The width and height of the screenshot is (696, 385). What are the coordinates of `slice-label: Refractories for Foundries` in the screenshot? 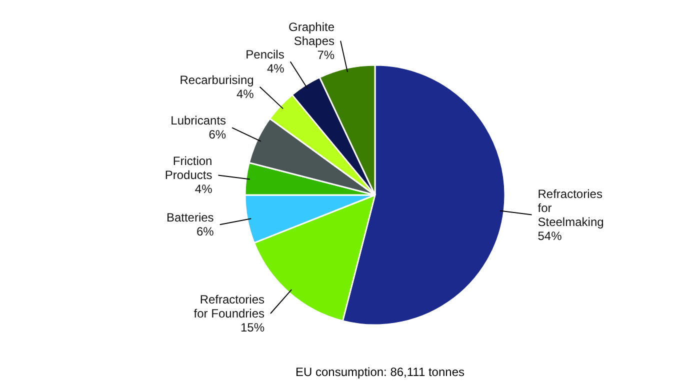 It's located at (229, 306).